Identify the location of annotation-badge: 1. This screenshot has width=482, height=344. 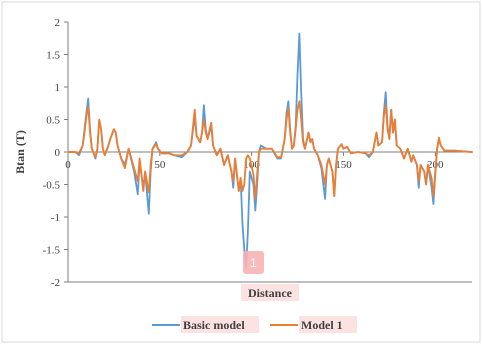
(253, 262).